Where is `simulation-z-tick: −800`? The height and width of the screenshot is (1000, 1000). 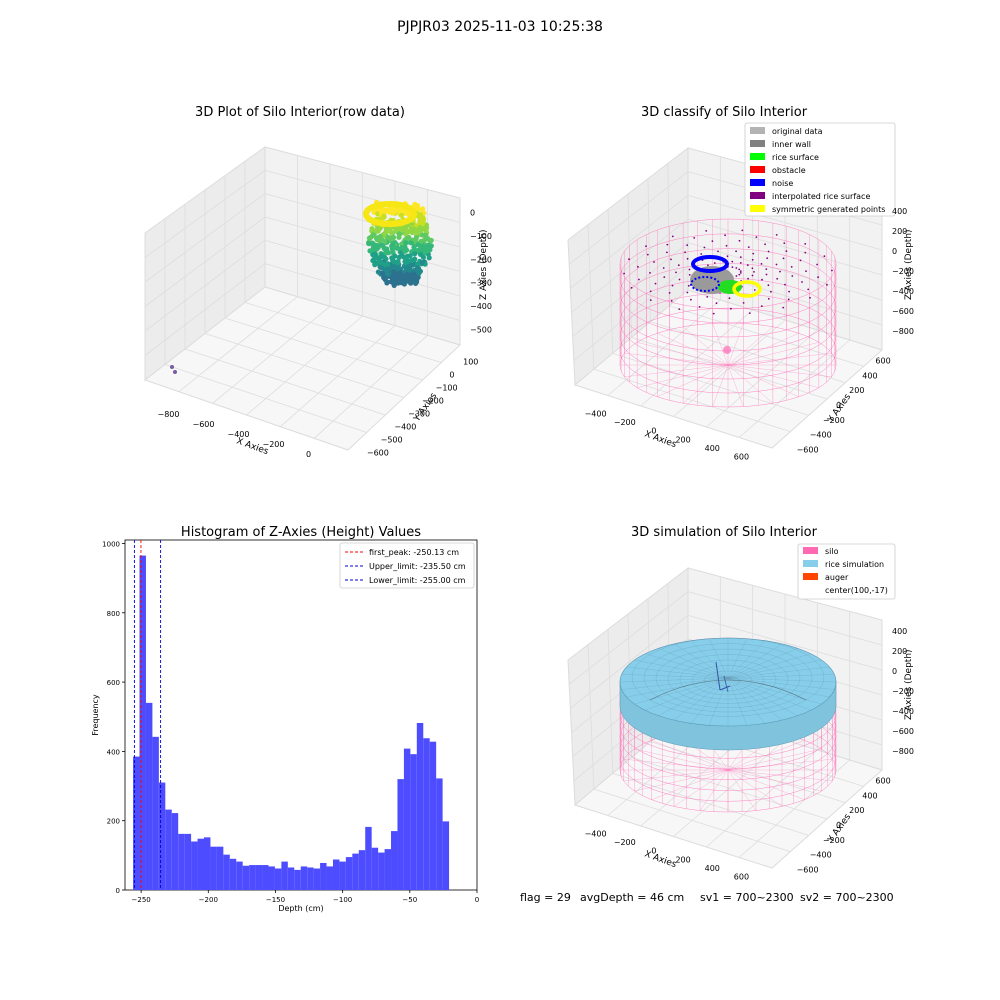 simulation-z-tick: −800 is located at coordinates (903, 751).